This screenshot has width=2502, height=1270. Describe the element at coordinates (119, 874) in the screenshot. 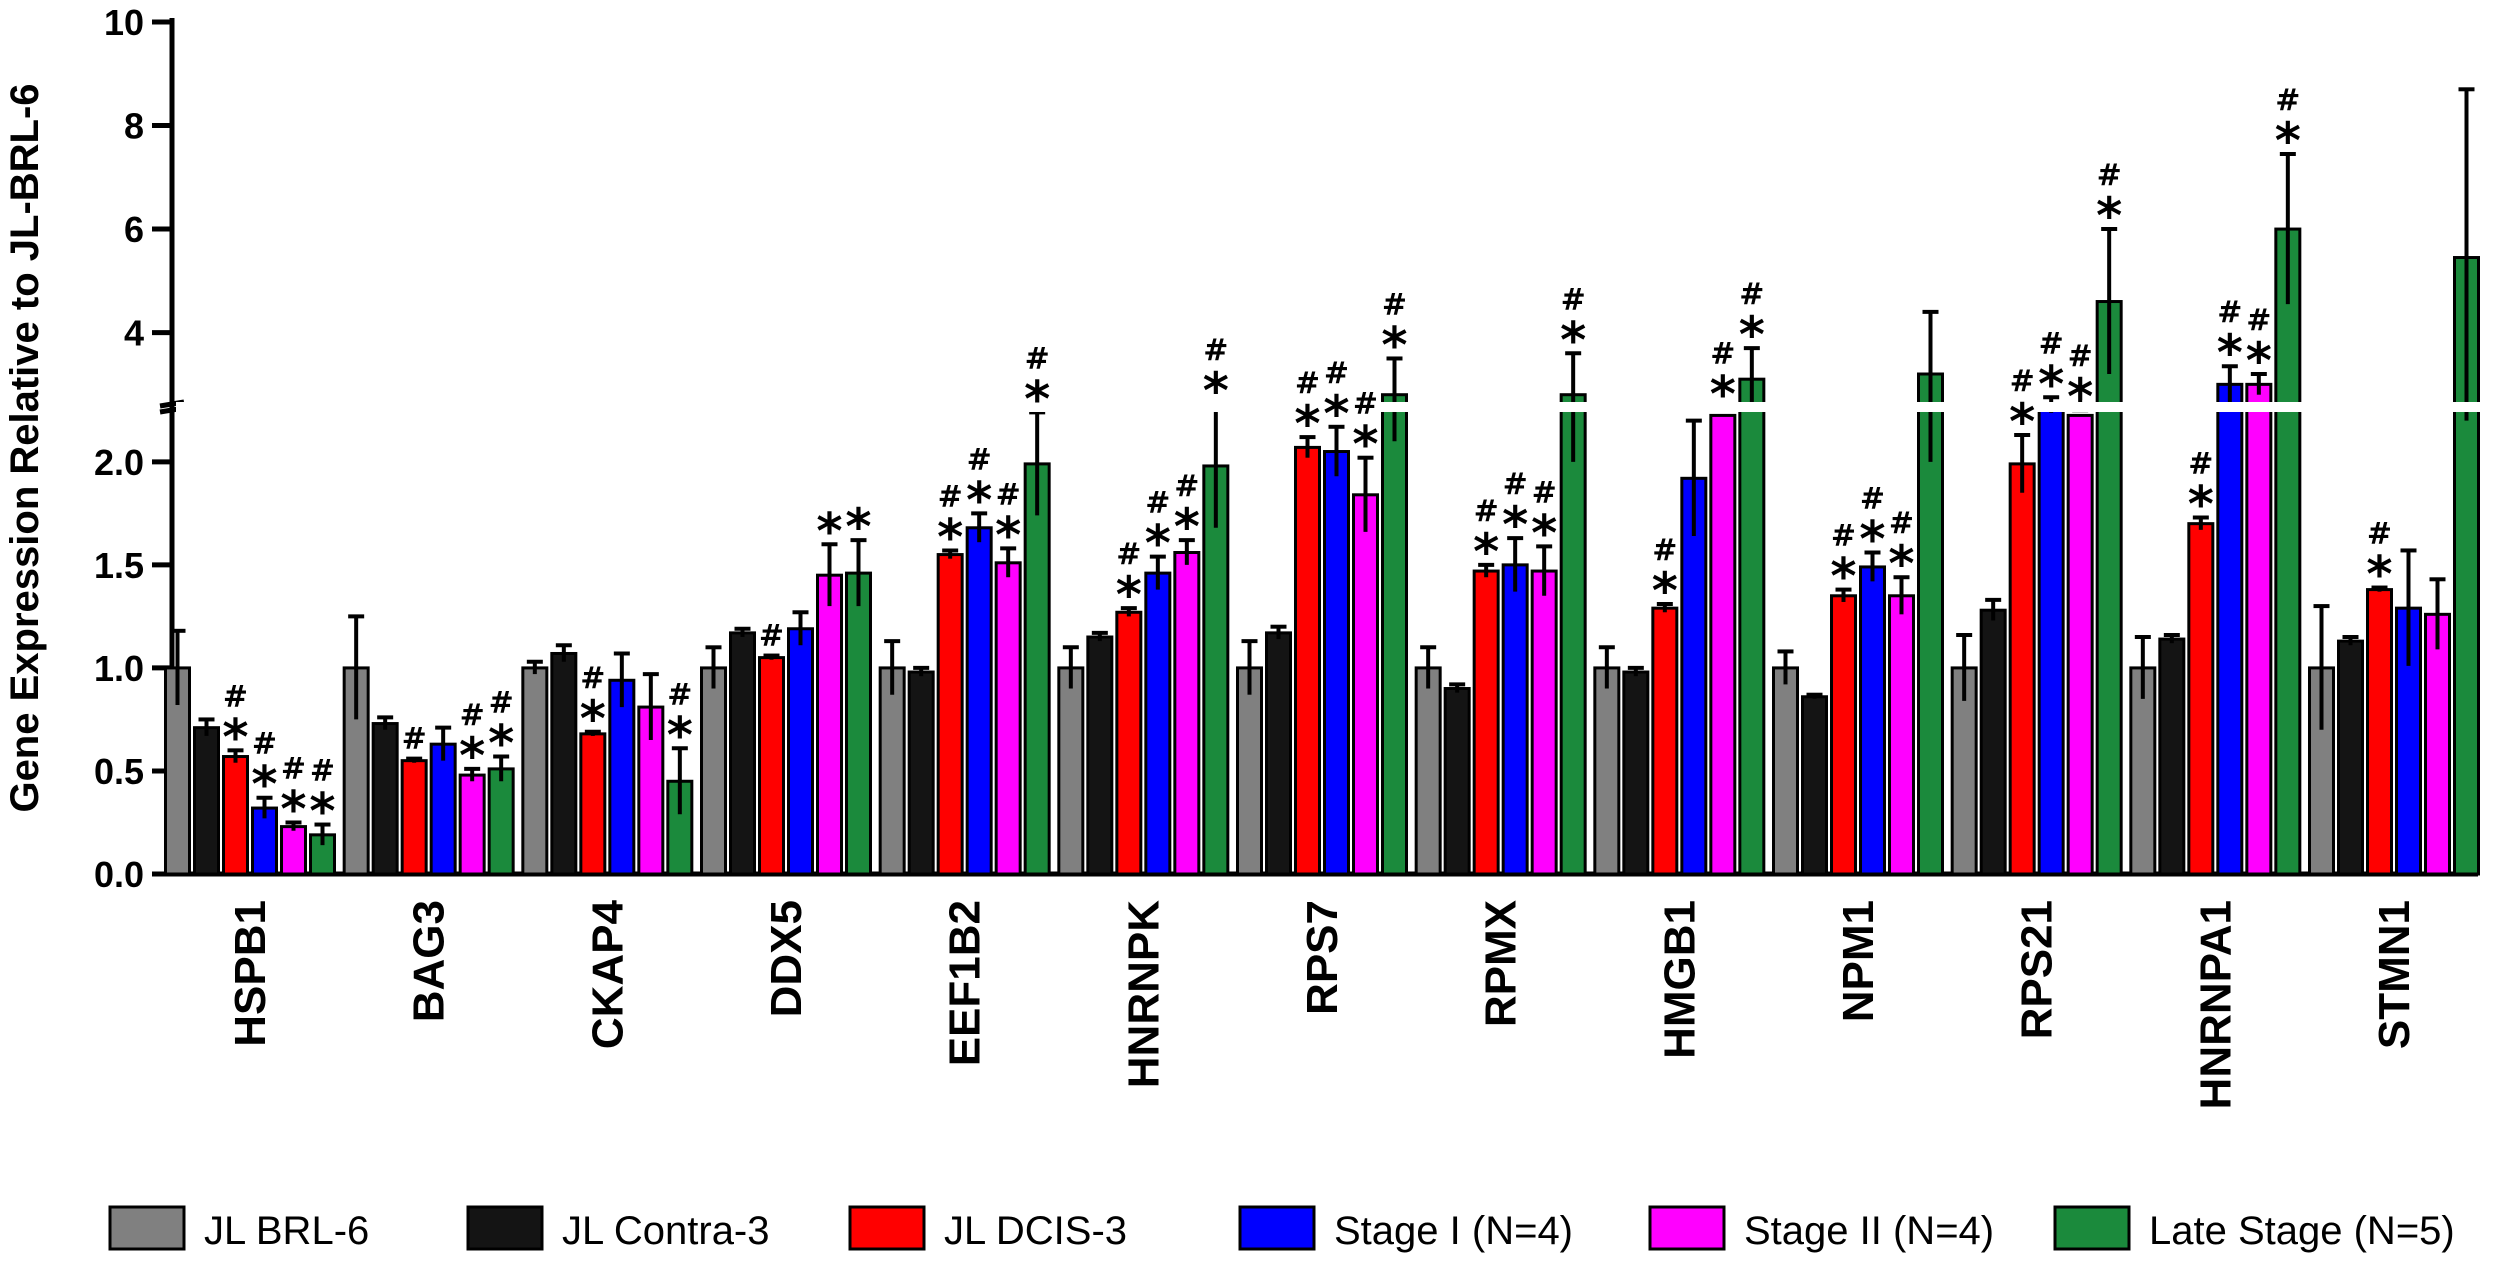

I see `y-tick-label: 0.0` at that location.